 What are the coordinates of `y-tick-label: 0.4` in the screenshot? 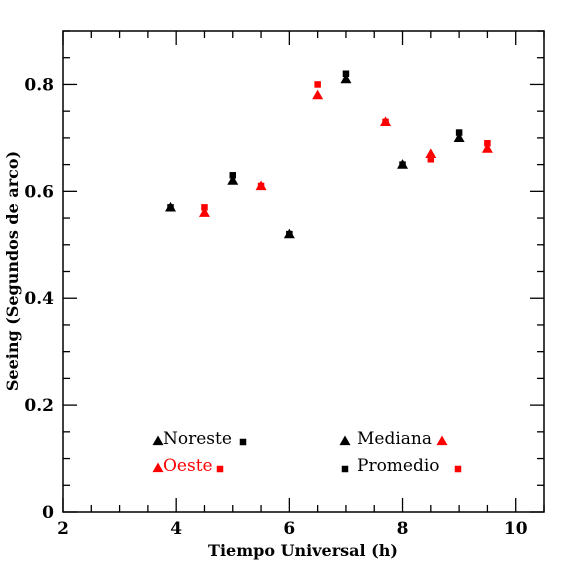 It's located at (39, 299).